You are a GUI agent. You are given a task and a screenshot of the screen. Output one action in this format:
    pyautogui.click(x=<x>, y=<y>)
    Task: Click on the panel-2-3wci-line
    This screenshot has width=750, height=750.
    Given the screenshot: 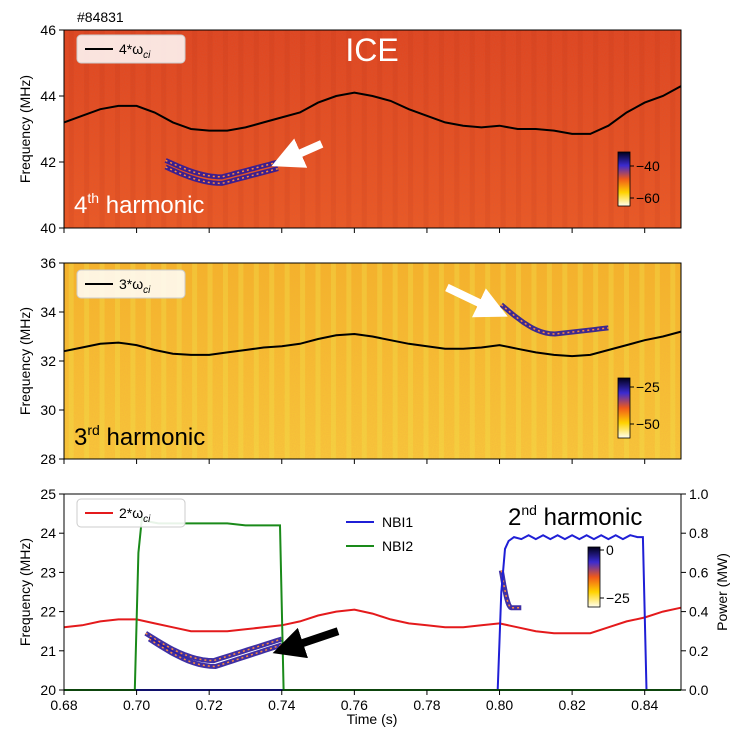 What is the action you would take?
    pyautogui.click(x=372, y=344)
    